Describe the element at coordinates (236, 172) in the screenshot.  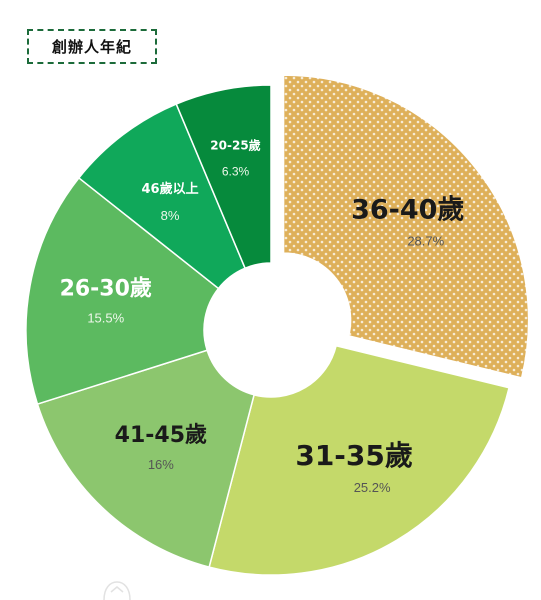
I see `slice-value-6: 6.3%` at that location.